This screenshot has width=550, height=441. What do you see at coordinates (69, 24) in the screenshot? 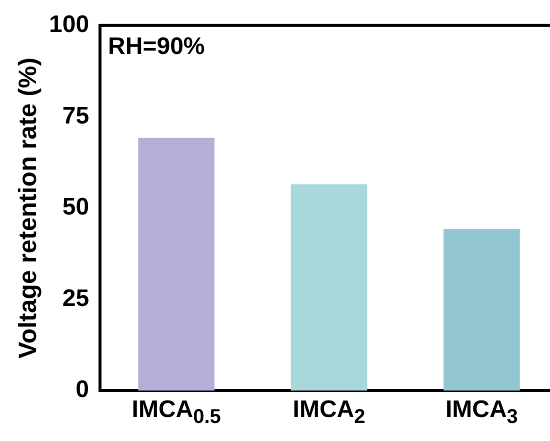
I see `y-tick-label: 100` at bounding box center [69, 24].